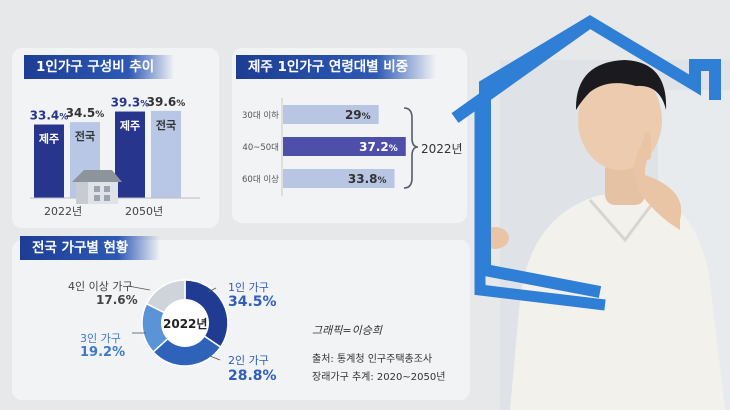 Image resolution: width=730 pixels, height=410 pixels. What do you see at coordinates (90, 248) in the screenshot?
I see `panel3-title: 전국 가구별 현황` at bounding box center [90, 248].